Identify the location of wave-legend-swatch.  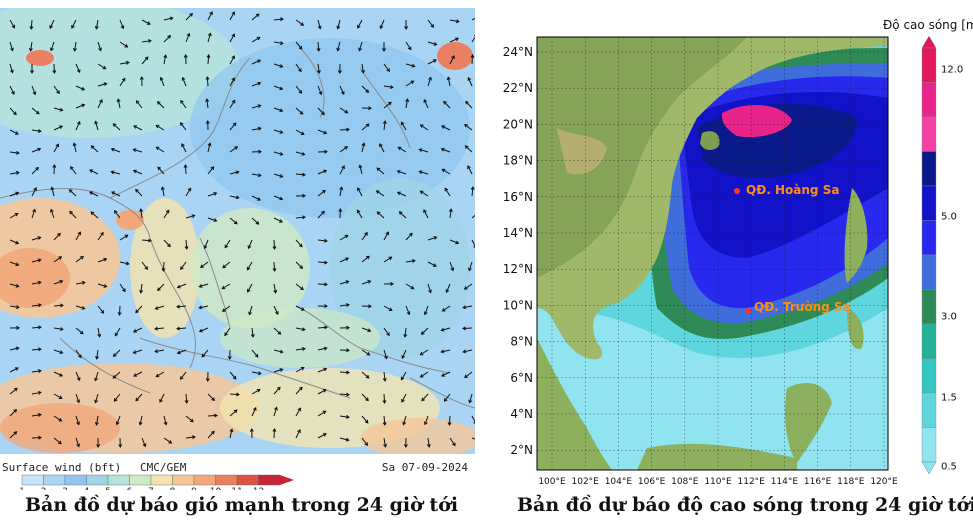
(929, 272).